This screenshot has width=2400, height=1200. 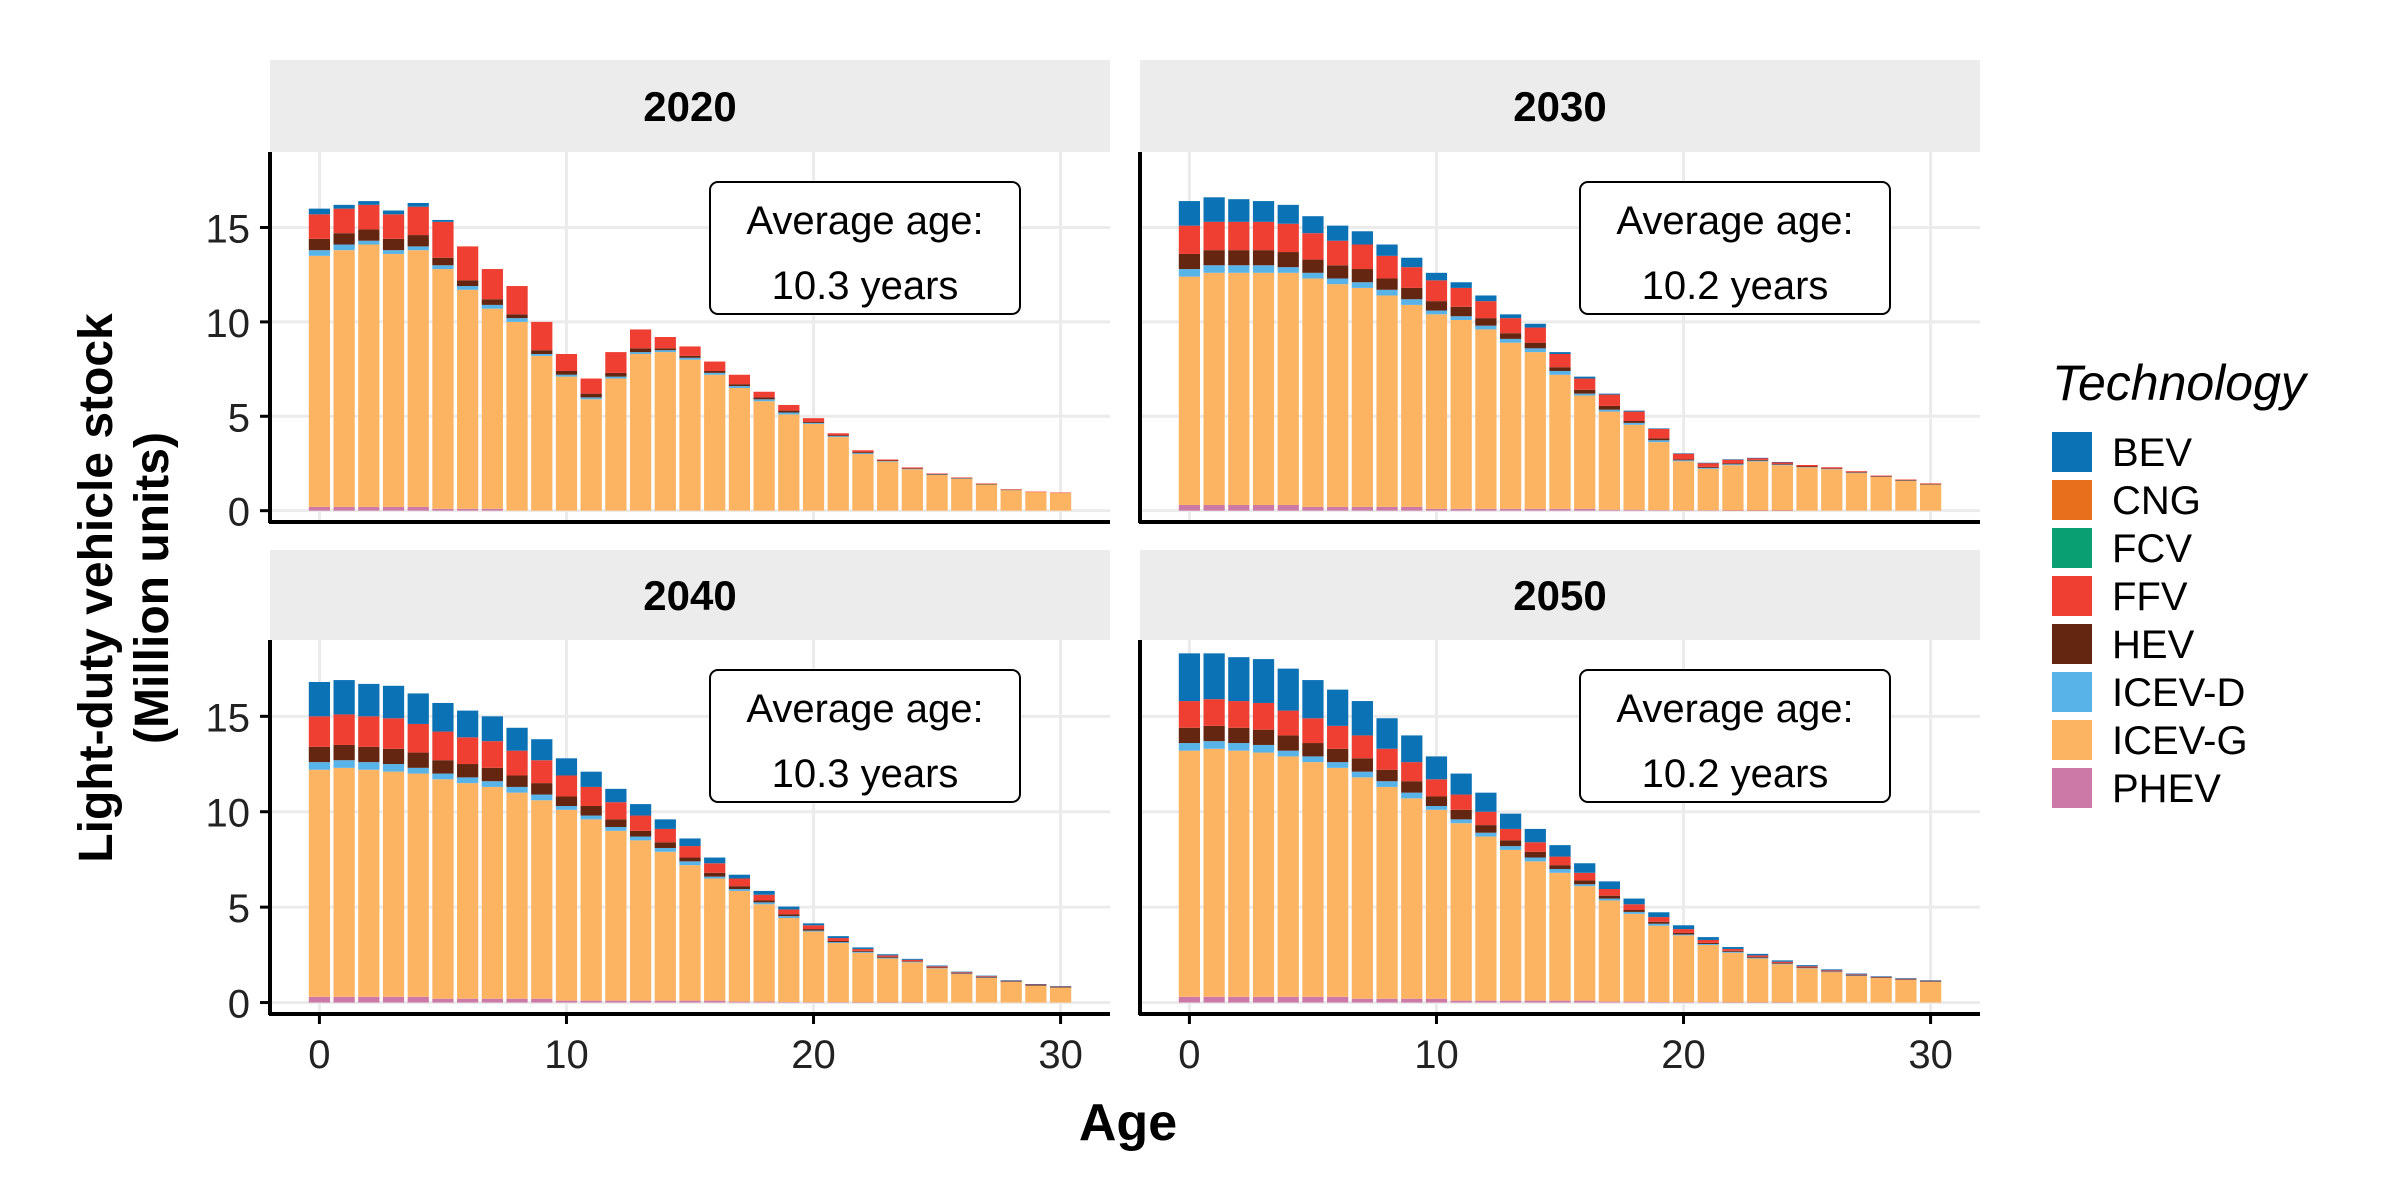 What do you see at coordinates (2122, 549) in the screenshot?
I see `legend-item-fcv: FCV` at bounding box center [2122, 549].